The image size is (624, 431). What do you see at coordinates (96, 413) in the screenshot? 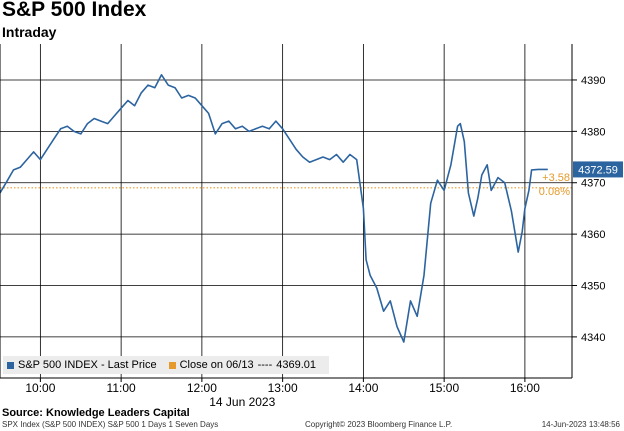
I see `source-note: Source: Knowledge Leaders Capital` at bounding box center [96, 413].